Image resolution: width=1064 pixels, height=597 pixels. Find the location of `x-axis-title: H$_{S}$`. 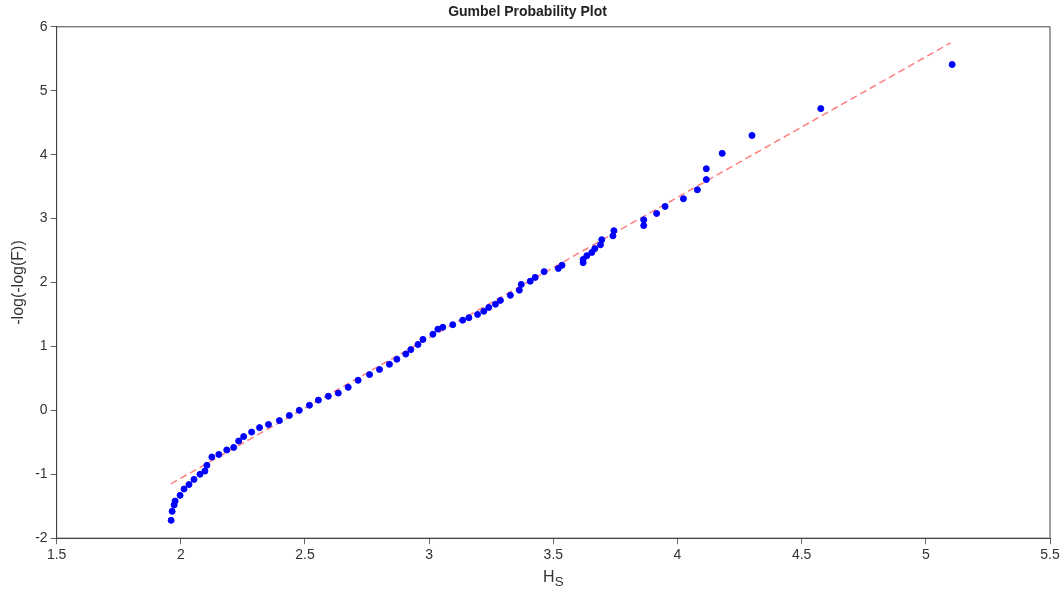

x-axis-title: H$_{S}$ is located at coordinates (553, 579).